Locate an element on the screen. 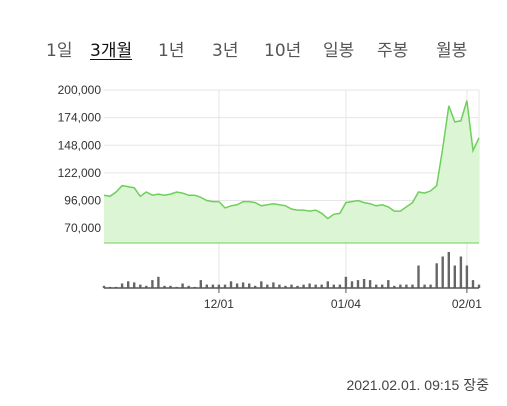 This screenshot has height=406, width=507. x-tick-label: 01/04 is located at coordinates (346, 304).